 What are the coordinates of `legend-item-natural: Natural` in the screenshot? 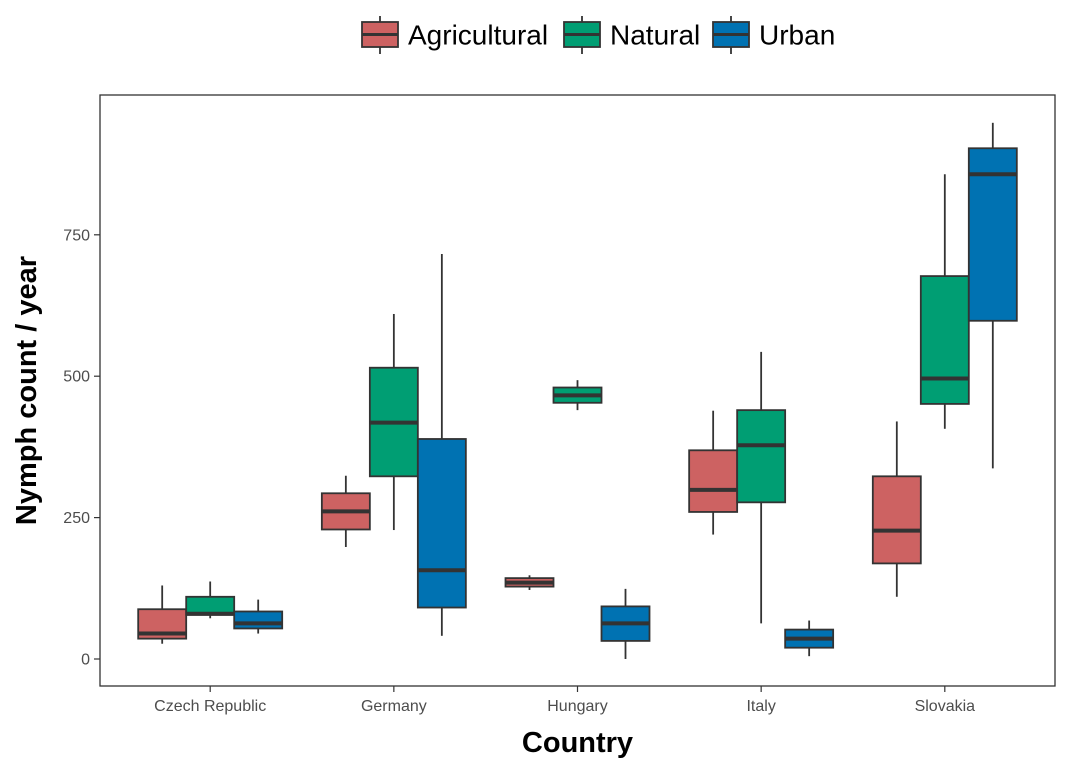 It's located at (631, 35).